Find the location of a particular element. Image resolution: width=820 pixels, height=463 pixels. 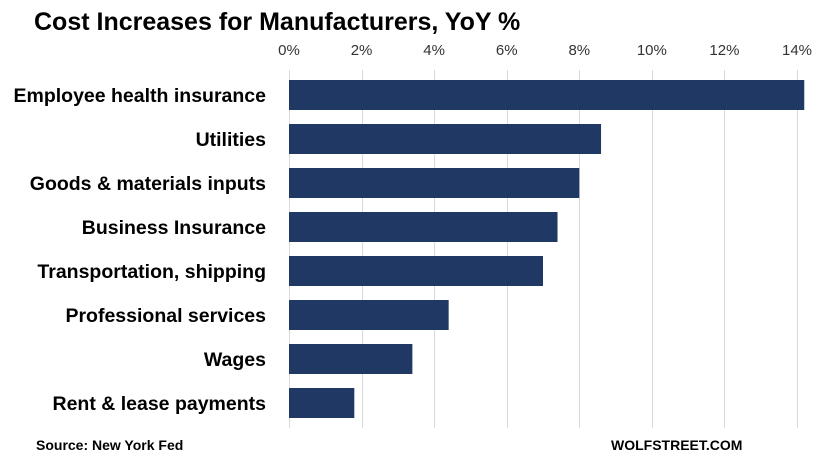

category-label: Employee health insurance is located at coordinates (139, 96).